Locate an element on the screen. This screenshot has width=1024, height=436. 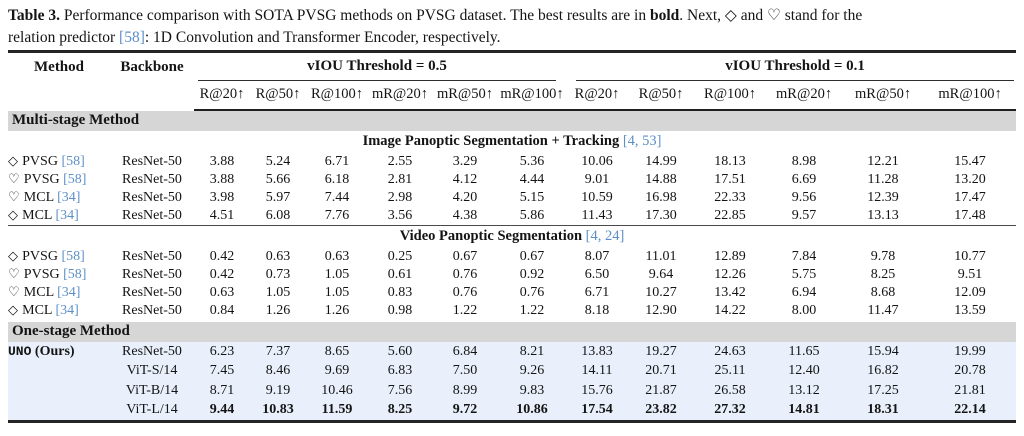
metric-value: 20.78 is located at coordinates (970, 371).